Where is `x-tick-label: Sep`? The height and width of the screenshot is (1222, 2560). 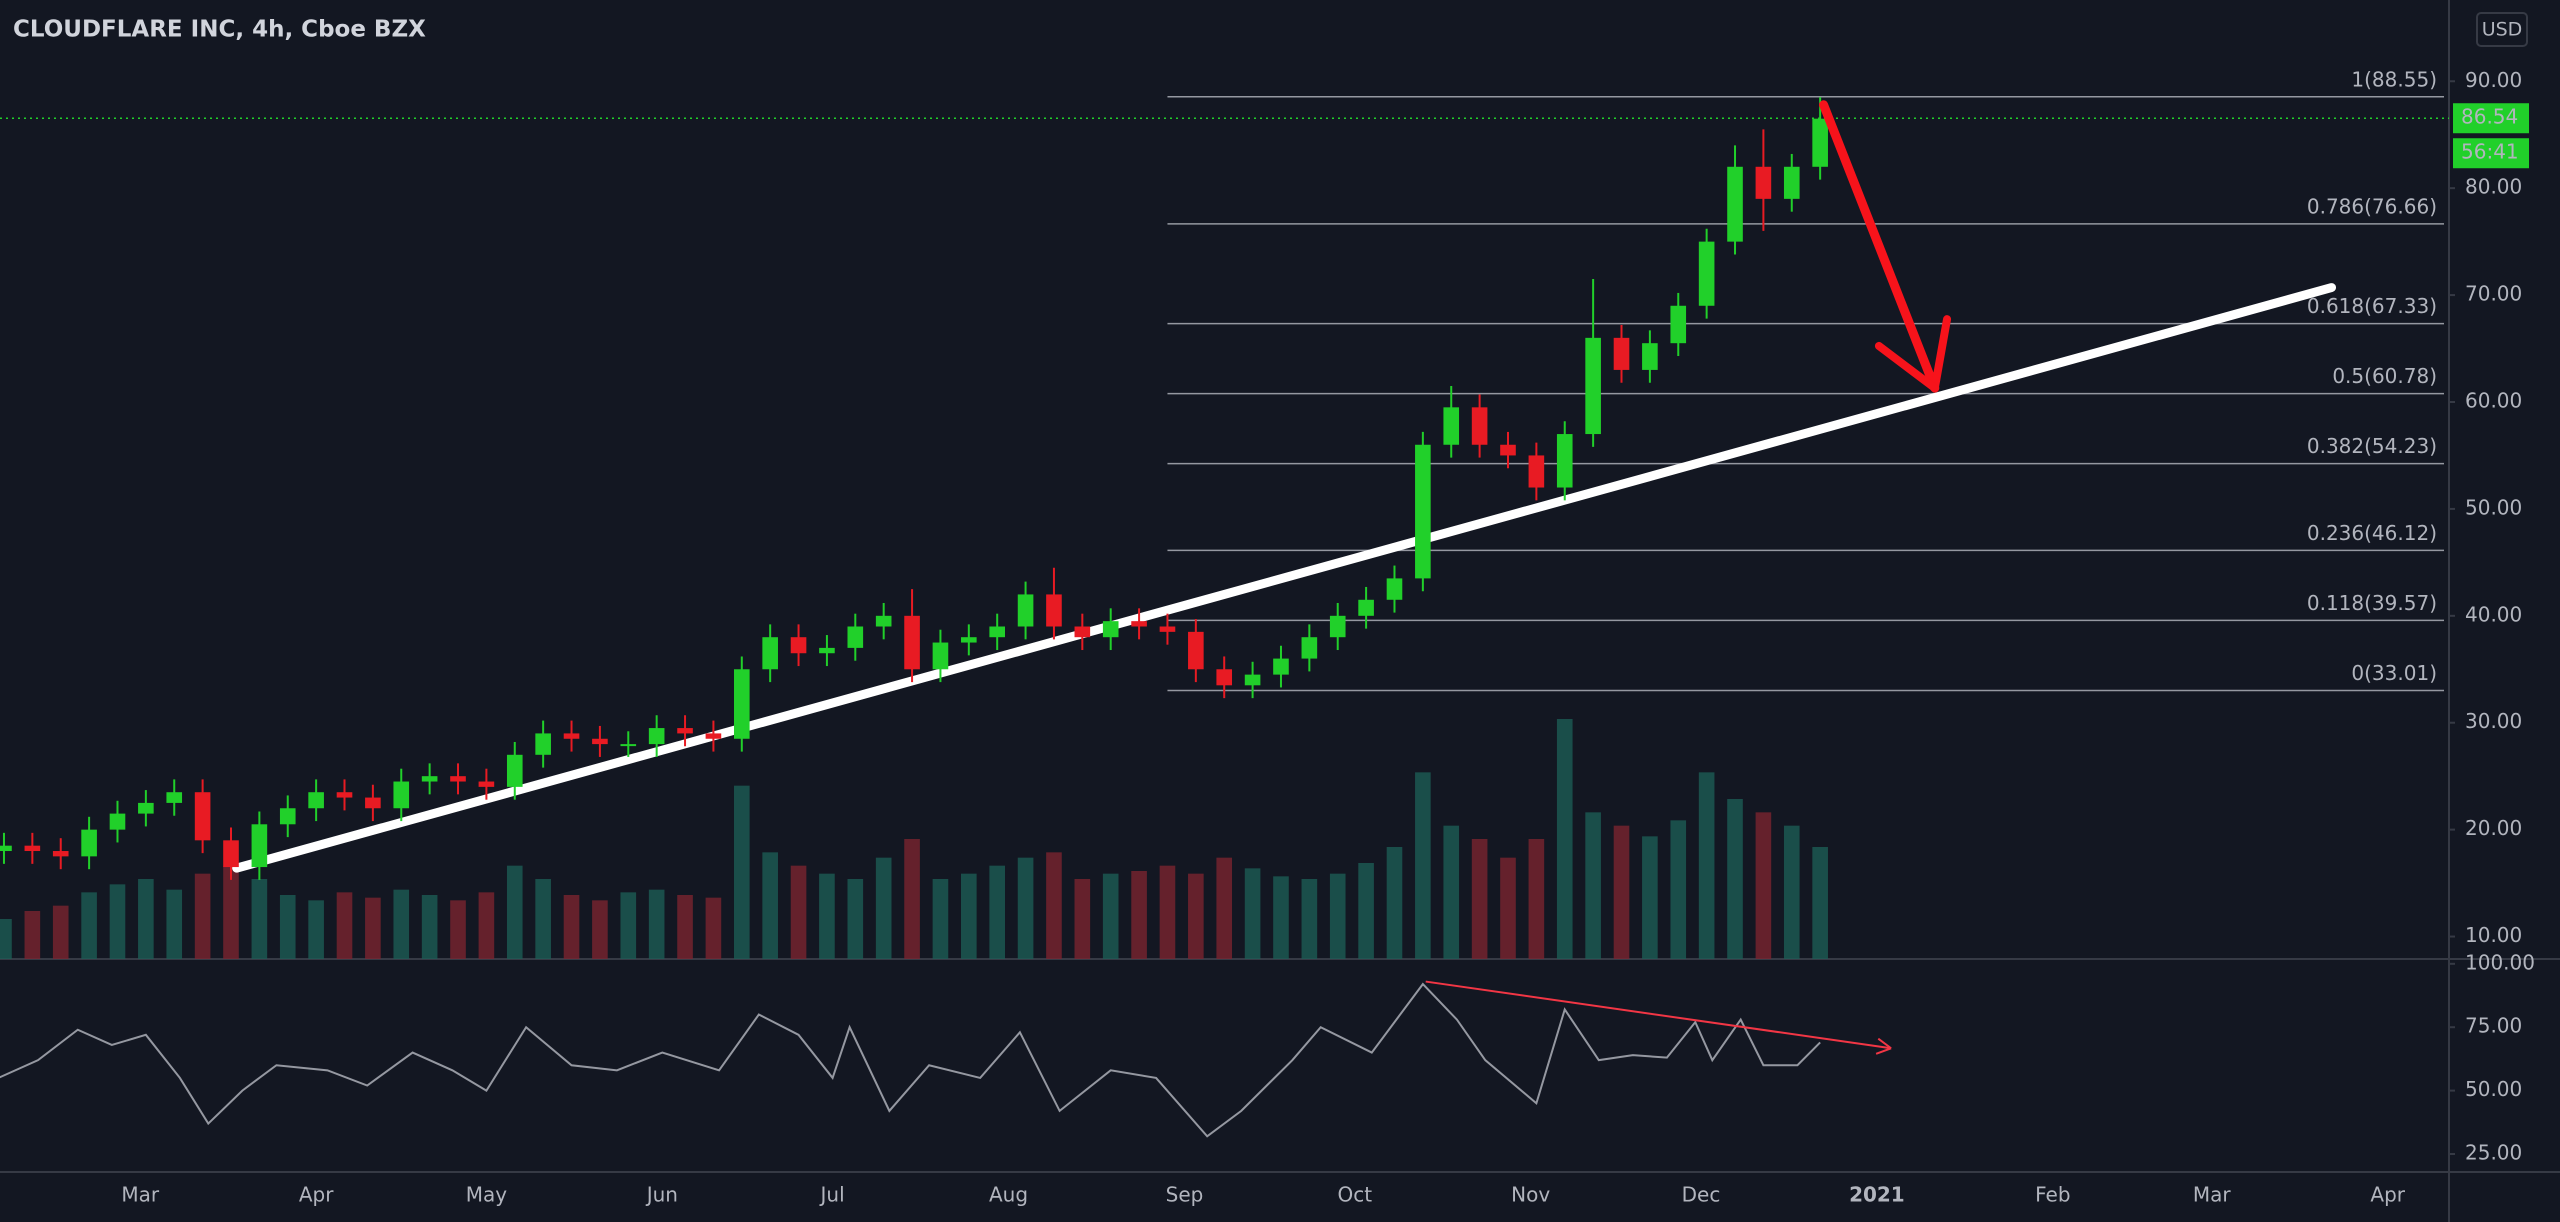
x-tick-label: Sep is located at coordinates (1185, 1195).